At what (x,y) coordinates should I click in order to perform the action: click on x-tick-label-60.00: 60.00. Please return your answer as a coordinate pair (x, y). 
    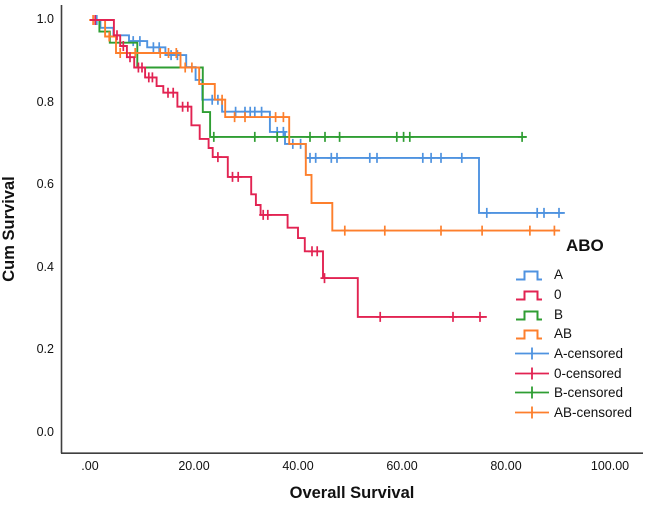
    Looking at the image, I should click on (402, 466).